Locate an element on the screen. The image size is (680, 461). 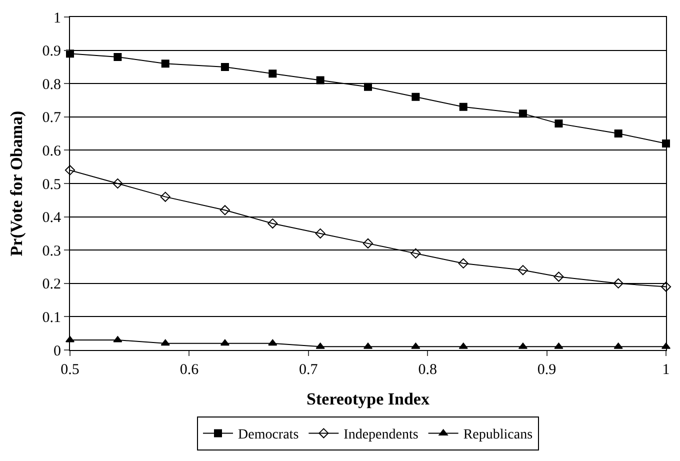
x-tick-label: 1 is located at coordinates (666, 370).